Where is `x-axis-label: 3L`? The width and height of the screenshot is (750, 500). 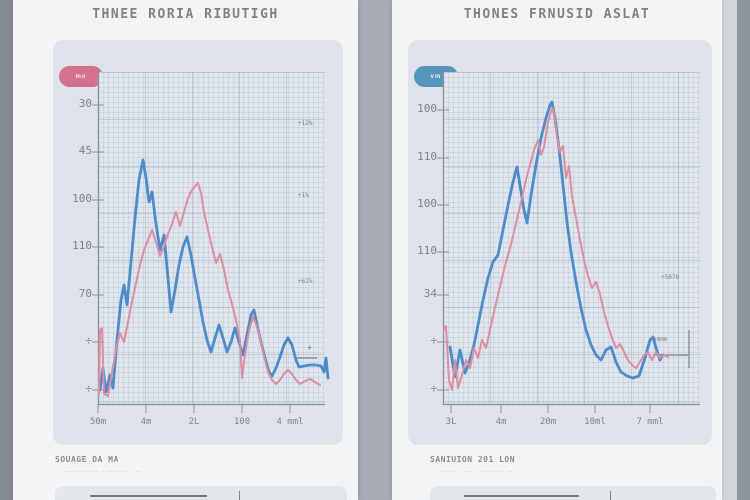 x-axis-label: 3L is located at coordinates (451, 422).